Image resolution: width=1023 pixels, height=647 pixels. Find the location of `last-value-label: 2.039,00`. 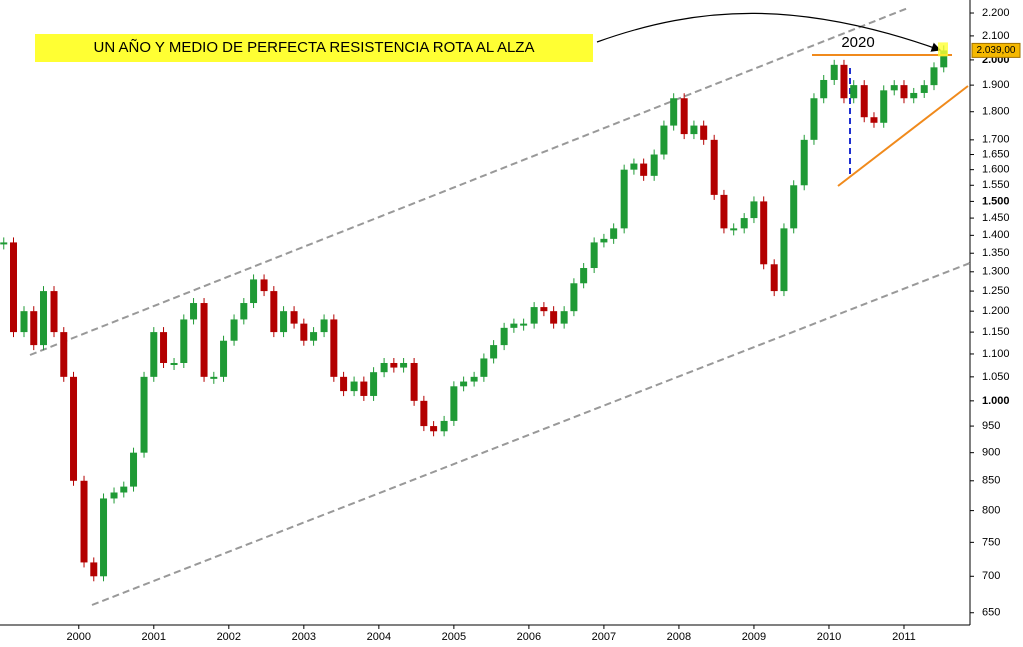

last-value-label: 2.039,00 is located at coordinates (996, 50).